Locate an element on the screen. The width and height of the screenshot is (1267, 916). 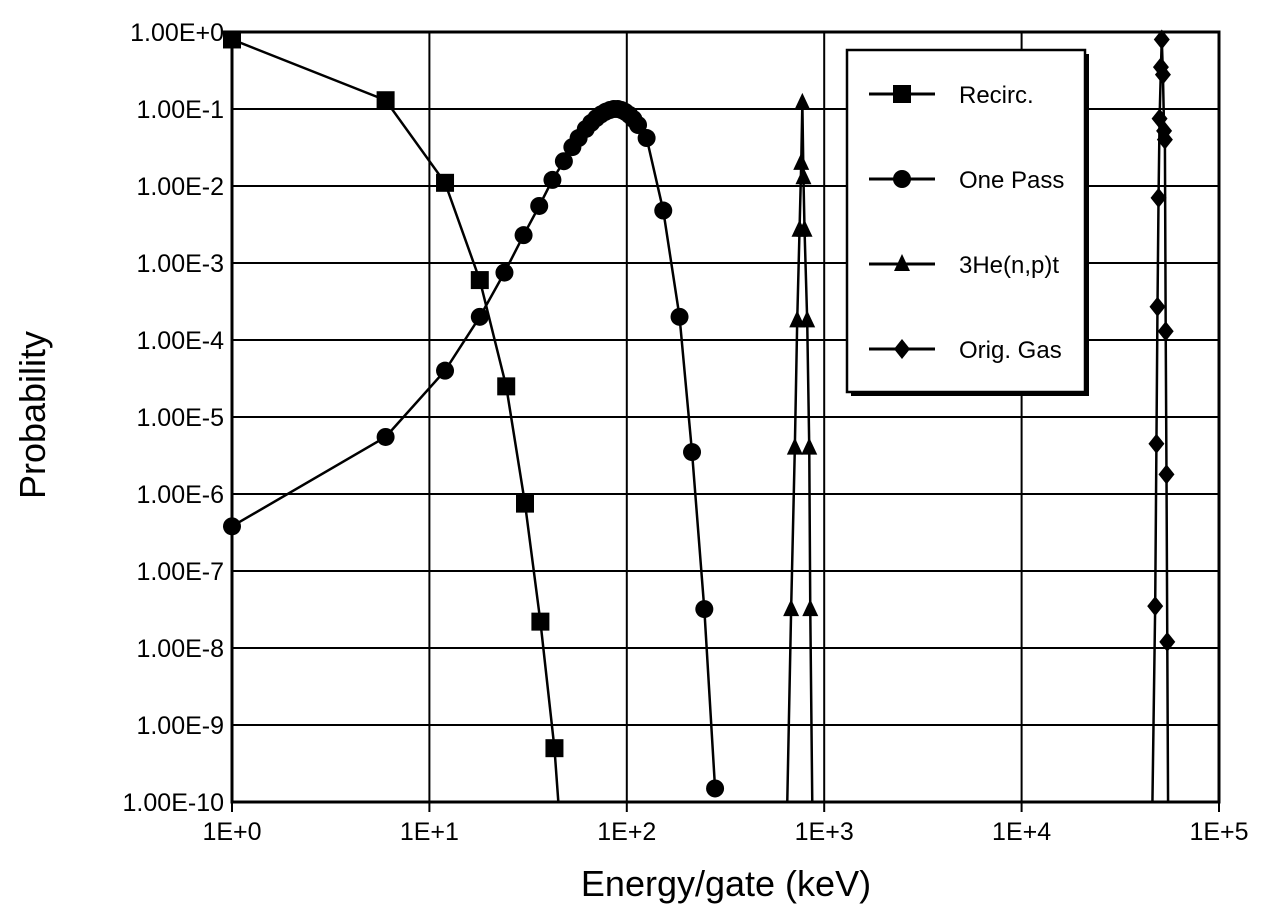
legend-box is located at coordinates (966, 221).